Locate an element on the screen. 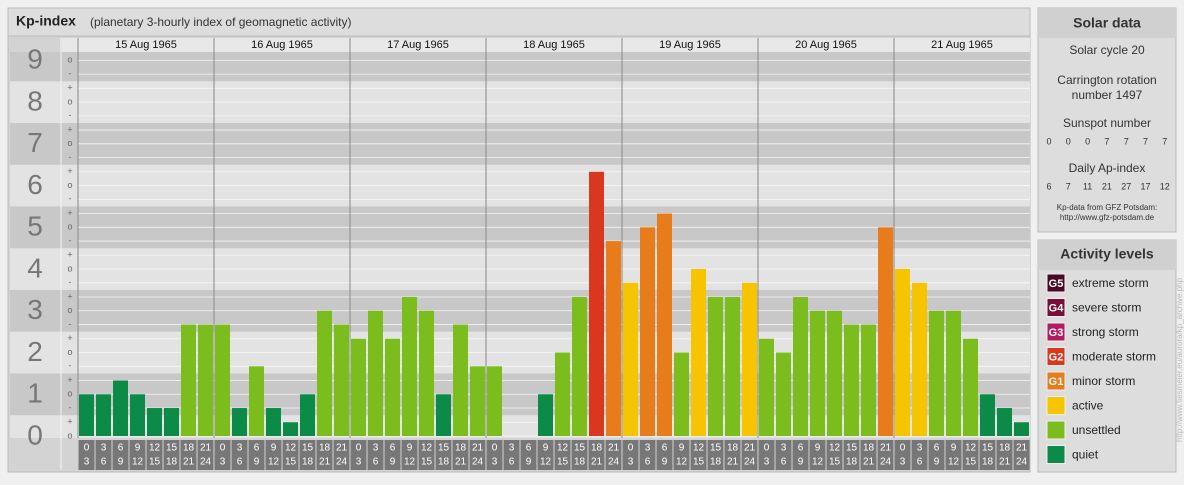 The width and height of the screenshot is (1184, 485). carrington: Carrington rotation is located at coordinates (1106, 80).